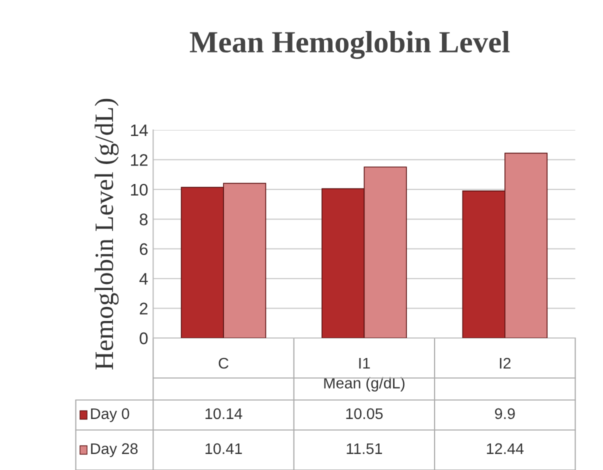 The image size is (603, 470). I want to click on x-tick-label: I2, so click(505, 363).